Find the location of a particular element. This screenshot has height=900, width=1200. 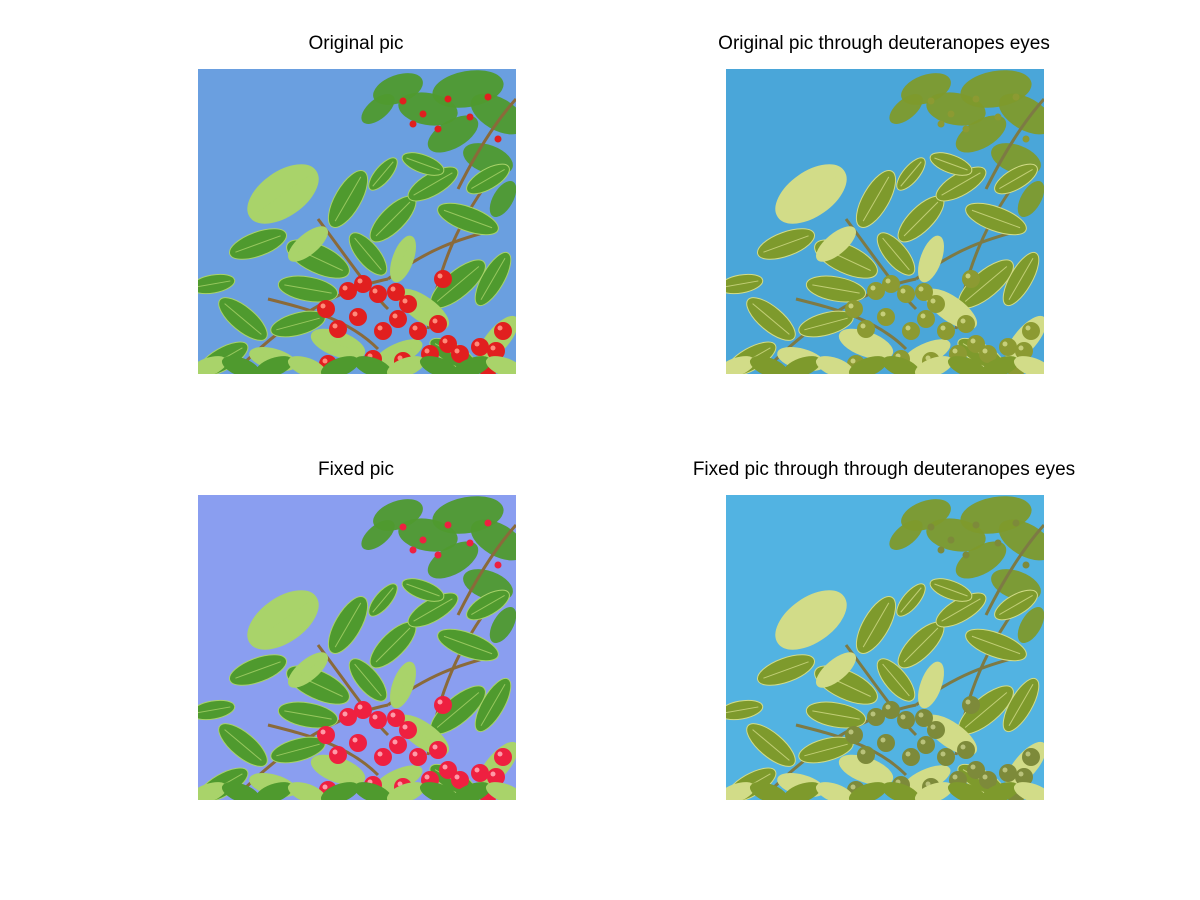

holly-photo-original is located at coordinates (357, 221).